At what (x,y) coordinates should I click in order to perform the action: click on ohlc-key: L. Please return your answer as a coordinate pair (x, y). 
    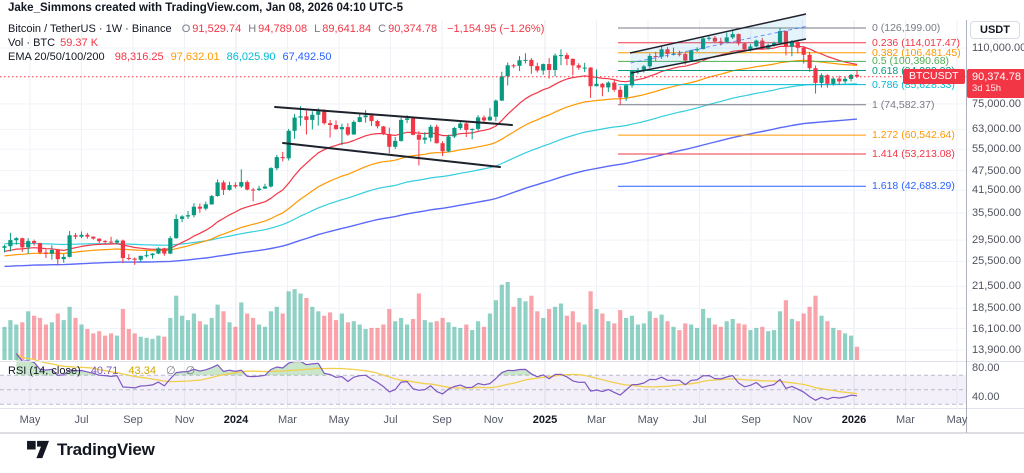
    Looking at the image, I should click on (317, 29).